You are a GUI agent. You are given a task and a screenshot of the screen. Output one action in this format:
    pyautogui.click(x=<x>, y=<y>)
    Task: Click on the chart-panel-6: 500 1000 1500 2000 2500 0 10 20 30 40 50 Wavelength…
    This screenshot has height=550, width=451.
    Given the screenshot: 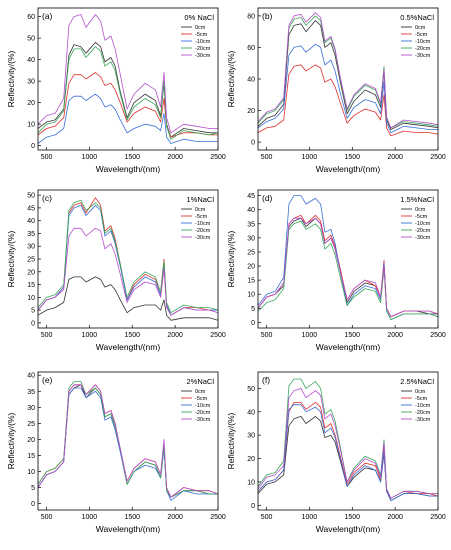 What is the action you would take?
    pyautogui.click(x=336, y=452)
    